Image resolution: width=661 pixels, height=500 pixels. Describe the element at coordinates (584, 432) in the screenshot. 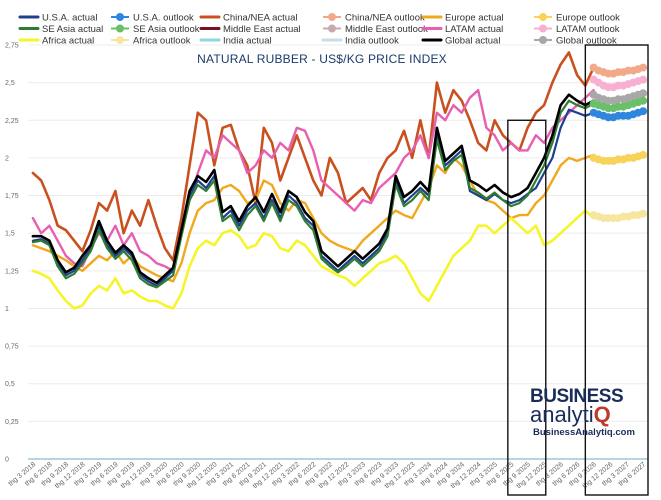

I see `watermark-url: BusinessAnalytiq.com` at that location.